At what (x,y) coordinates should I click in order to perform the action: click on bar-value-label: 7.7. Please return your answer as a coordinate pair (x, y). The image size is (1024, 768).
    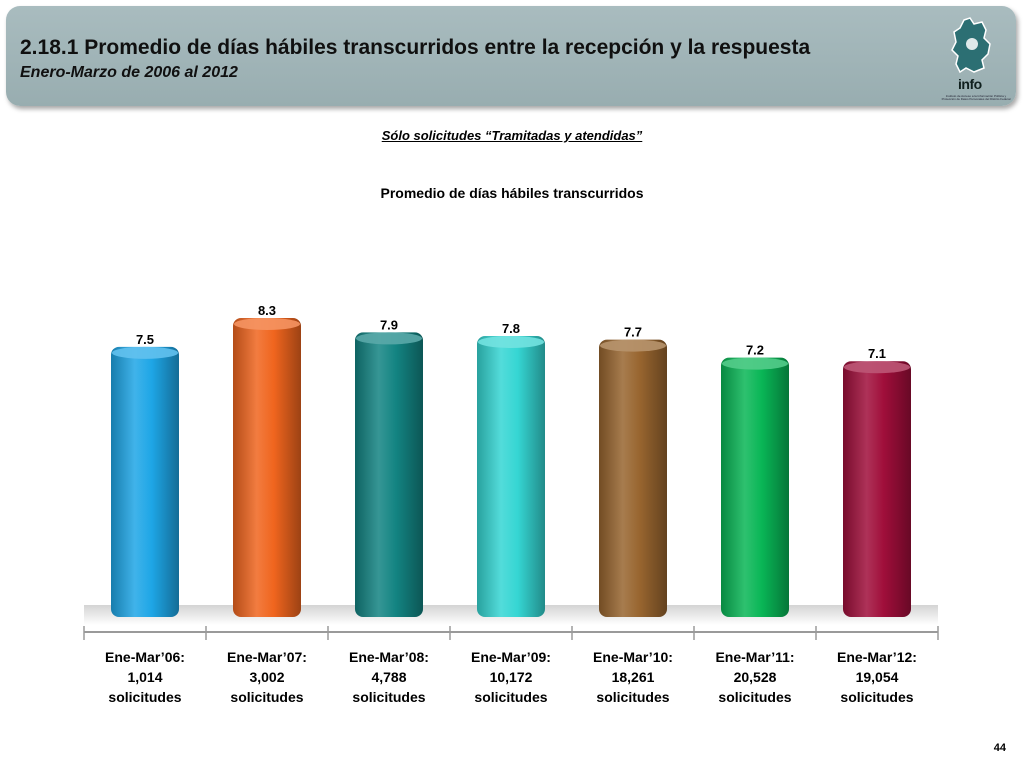
    Looking at the image, I should click on (633, 332).